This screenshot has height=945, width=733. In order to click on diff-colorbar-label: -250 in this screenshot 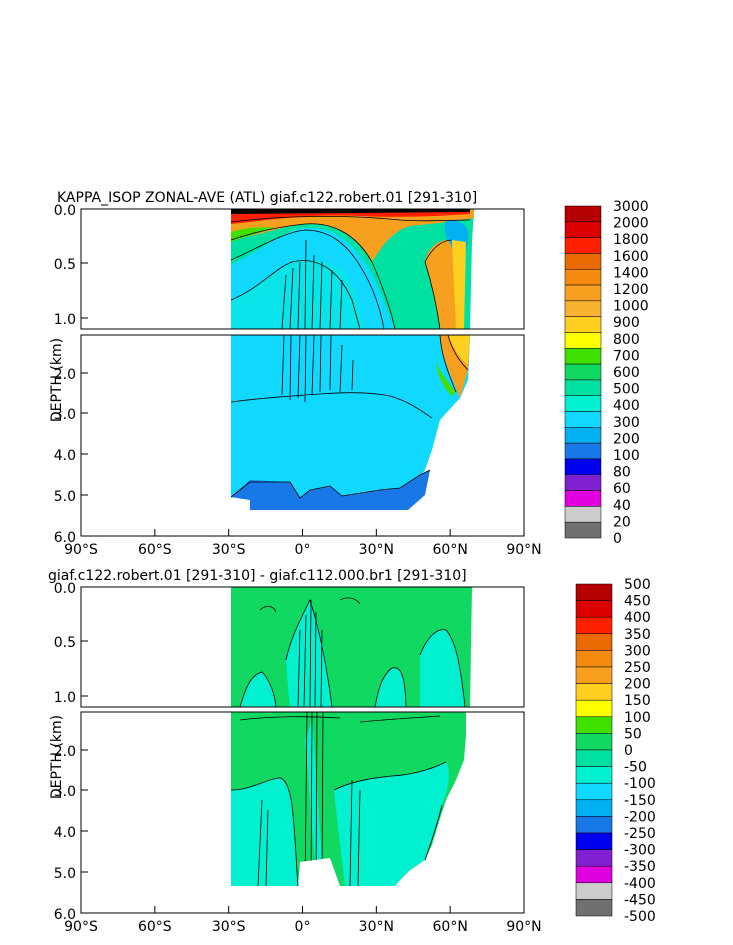, I will do `click(640, 834)`.